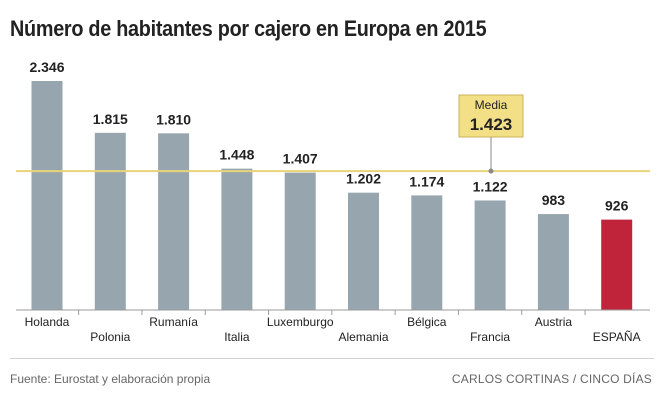  I want to click on average-callout-box, so click(491, 116).